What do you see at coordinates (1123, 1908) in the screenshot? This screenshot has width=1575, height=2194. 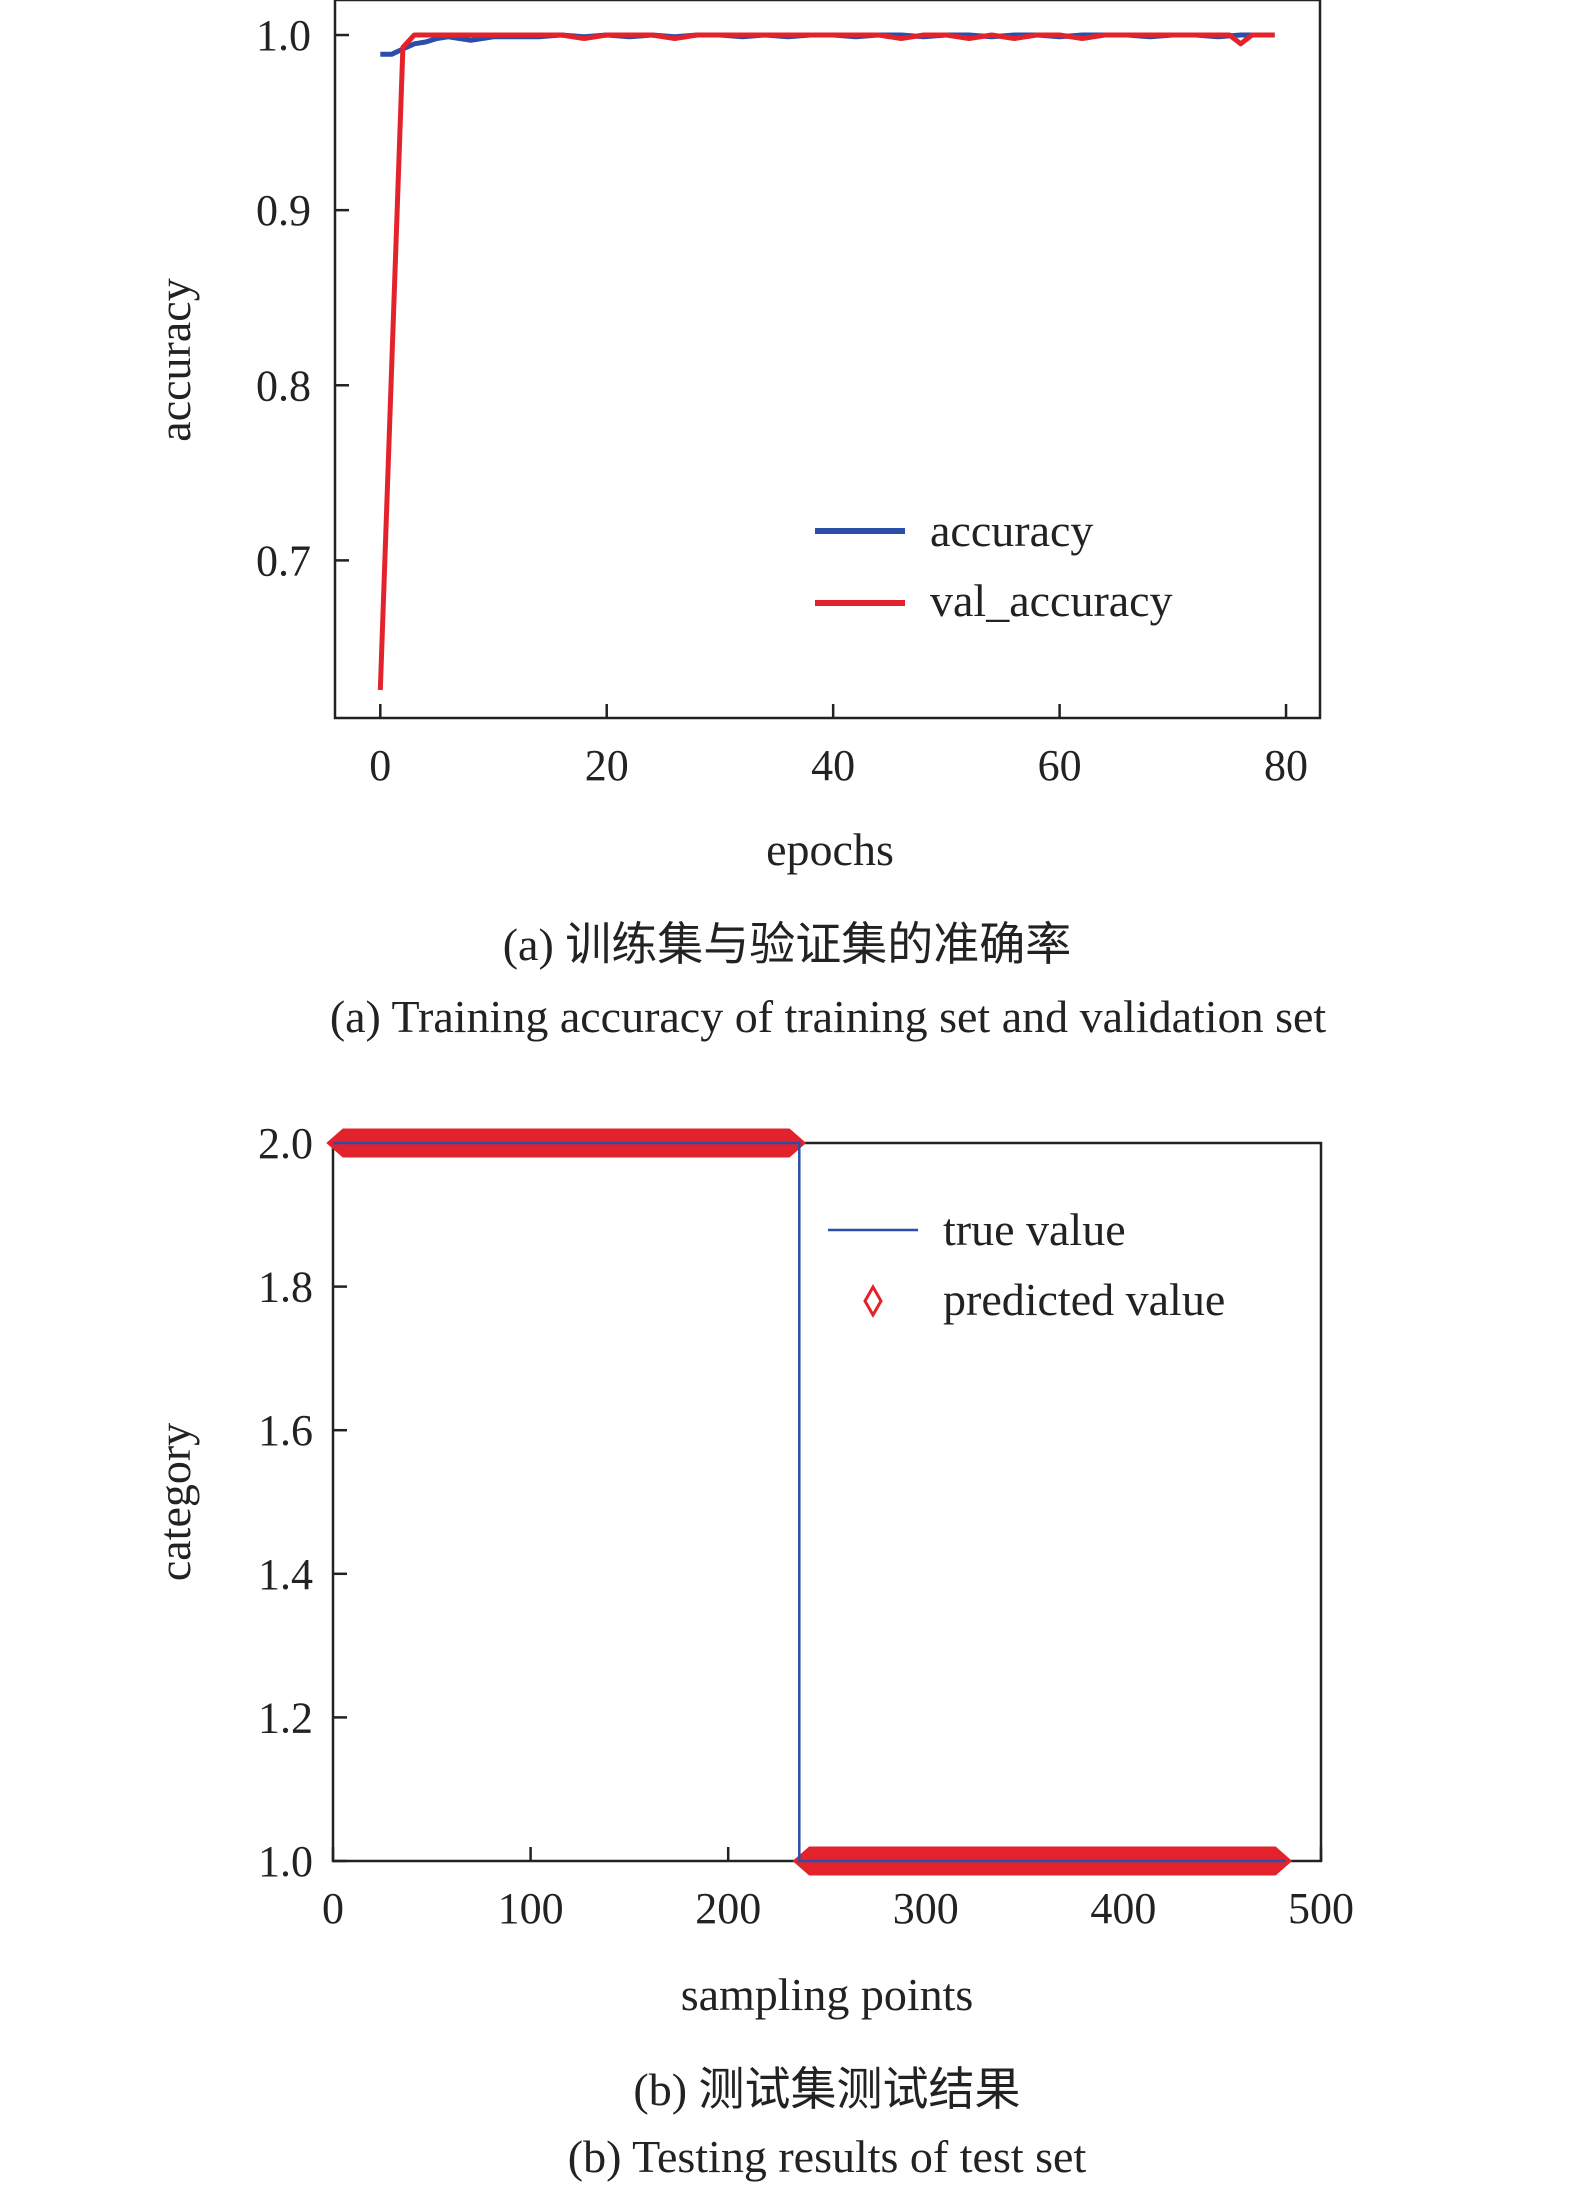 I see `chart-b-x-tick-label: 400` at bounding box center [1123, 1908].